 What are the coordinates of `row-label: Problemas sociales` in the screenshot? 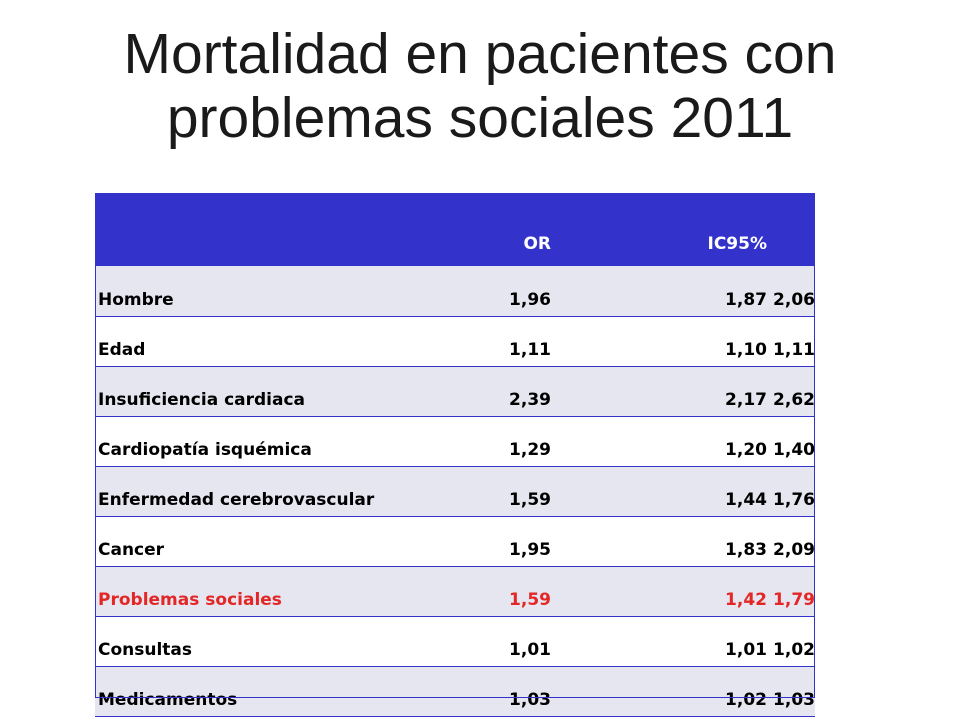 It's located at (190, 599).